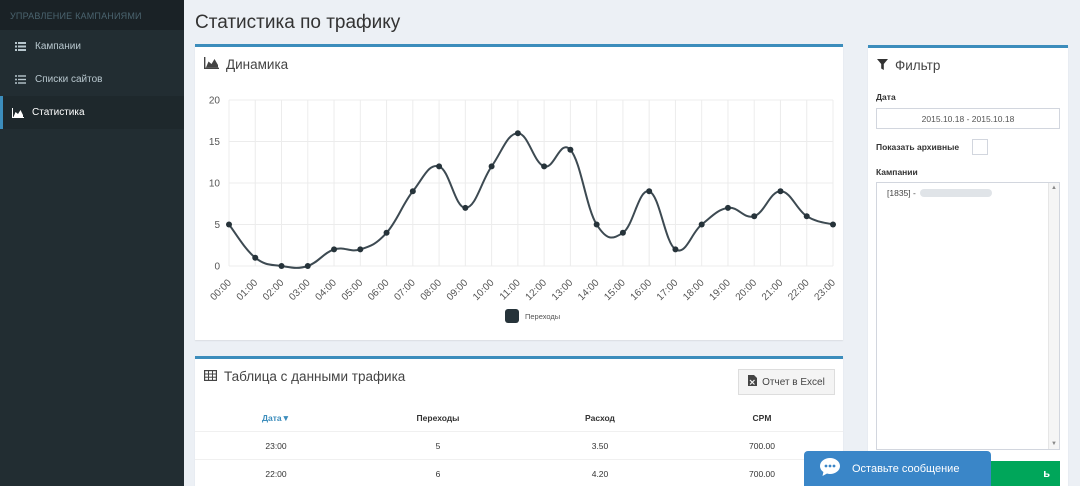  I want to click on table-header-row: Дата▼ Переходы Расход CPM, so click(519, 418).